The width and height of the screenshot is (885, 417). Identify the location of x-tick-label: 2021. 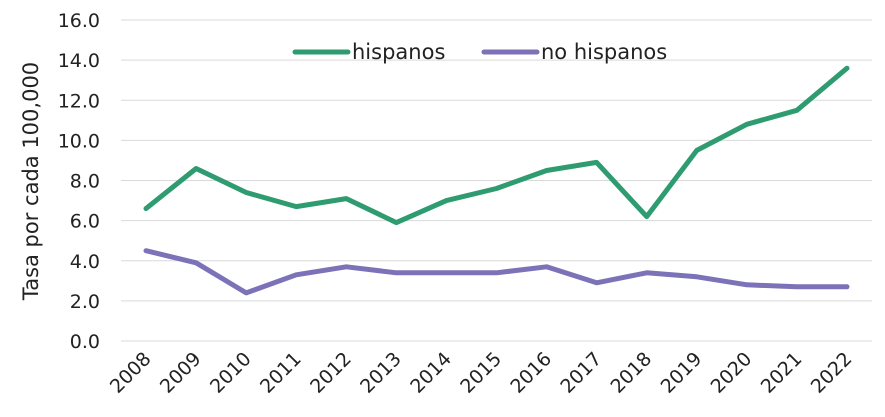
(782, 373).